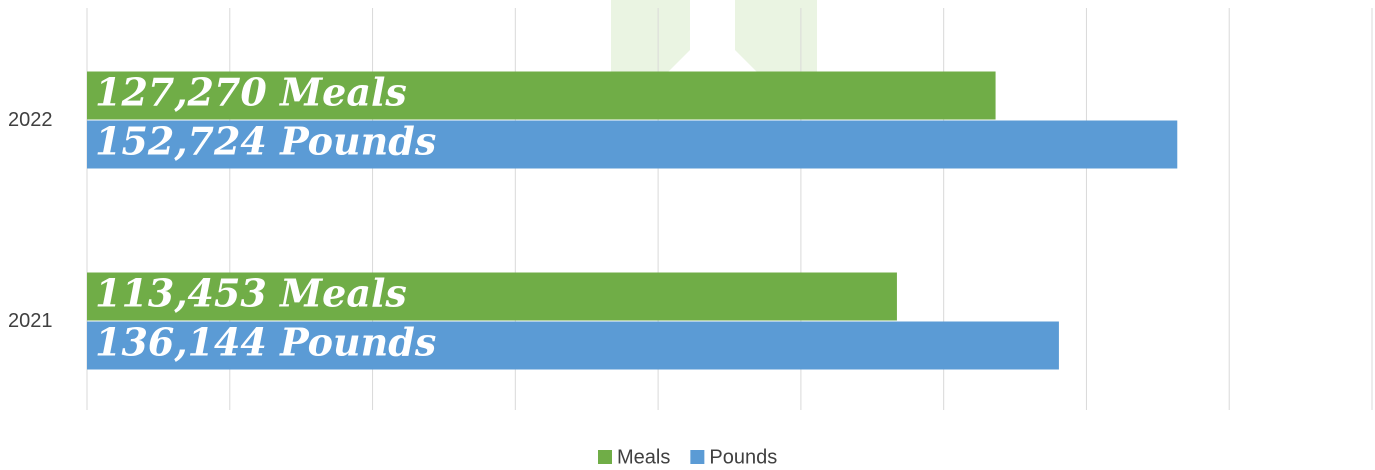 The width and height of the screenshot is (1375, 470). What do you see at coordinates (251, 92) in the screenshot?
I see `value-label: 127,270 Meals` at bounding box center [251, 92].